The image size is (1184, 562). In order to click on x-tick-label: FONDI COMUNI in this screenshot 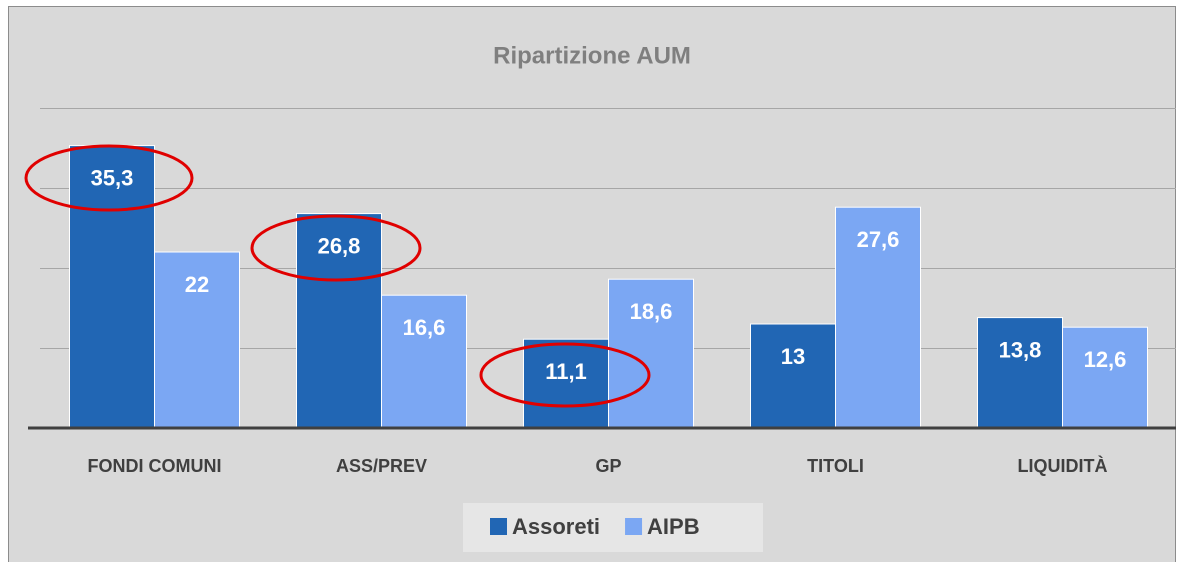, I will do `click(155, 466)`.